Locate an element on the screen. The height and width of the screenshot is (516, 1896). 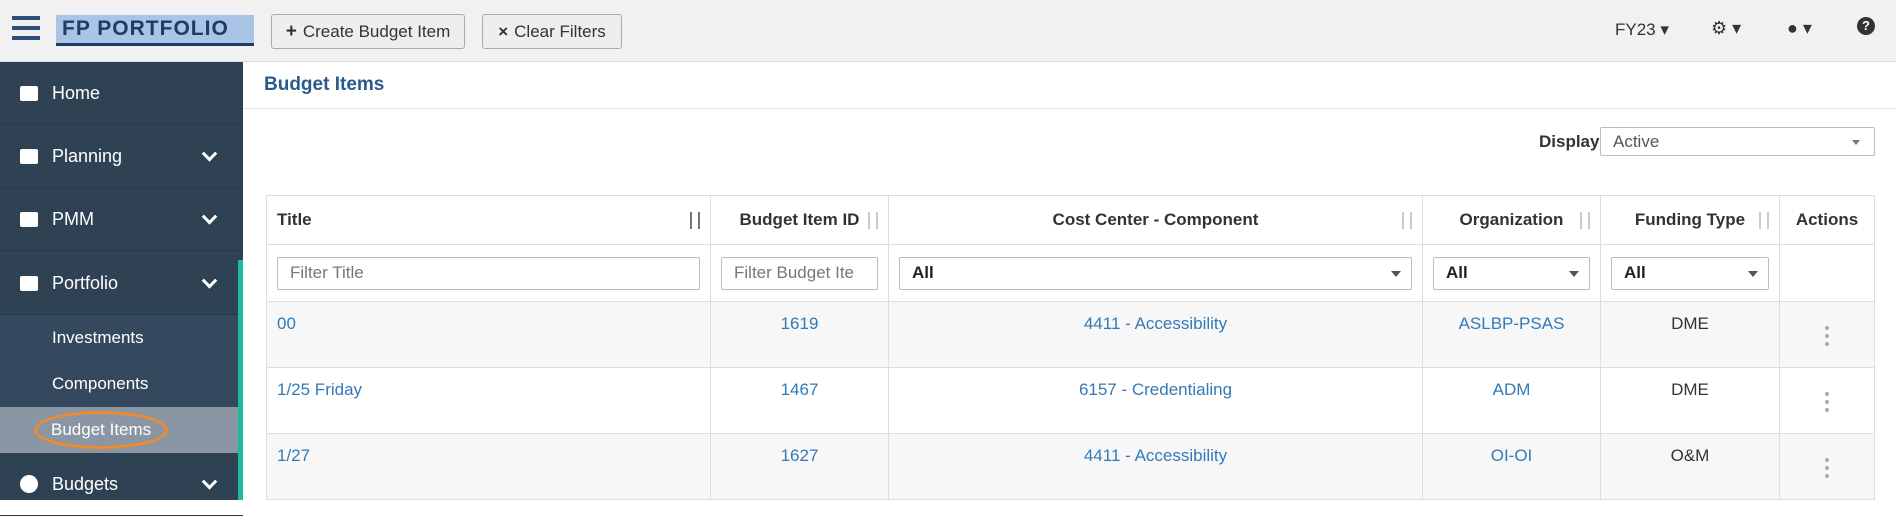
button-label: Clear Filters is located at coordinates (560, 31).